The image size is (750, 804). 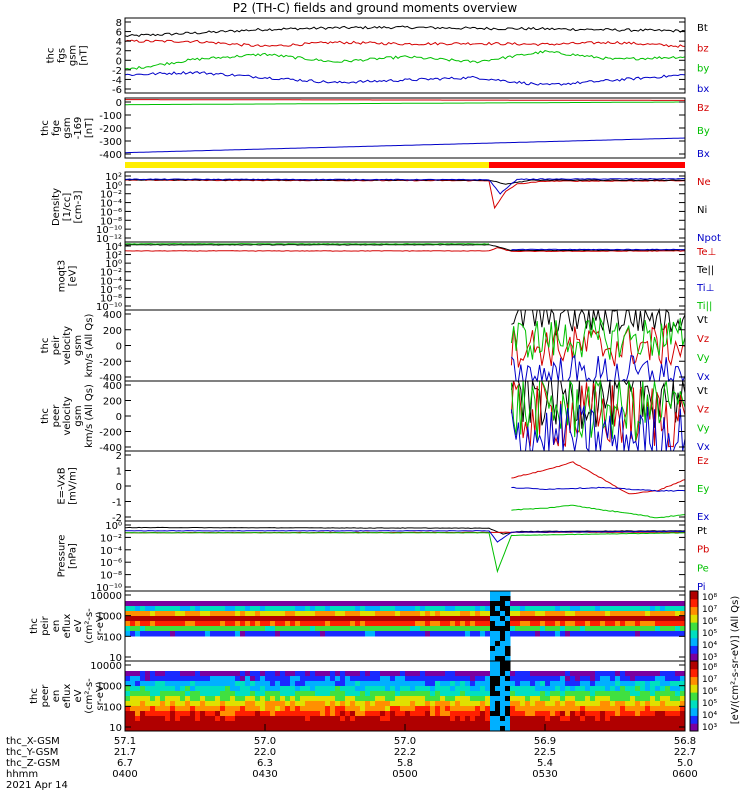 What do you see at coordinates (598, 489) in the screenshot?
I see `series-line-ex` at bounding box center [598, 489].